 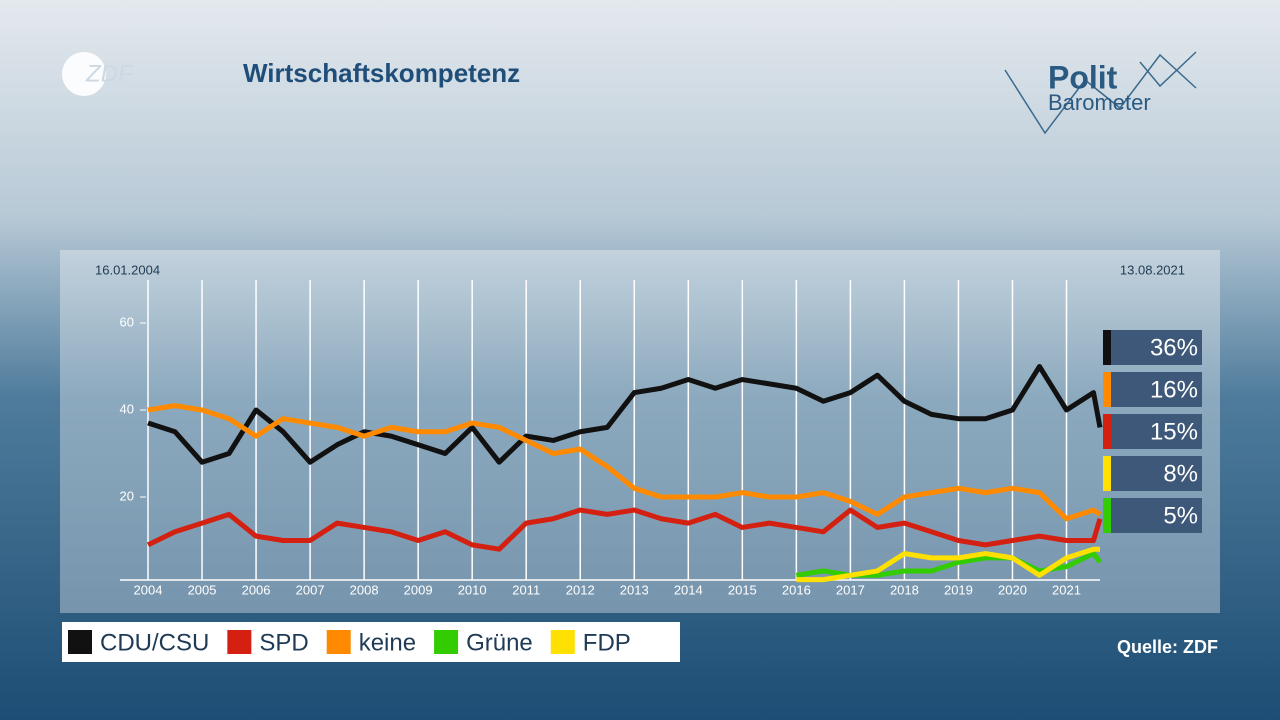 I want to click on end-label: 15%, so click(x=1174, y=431).